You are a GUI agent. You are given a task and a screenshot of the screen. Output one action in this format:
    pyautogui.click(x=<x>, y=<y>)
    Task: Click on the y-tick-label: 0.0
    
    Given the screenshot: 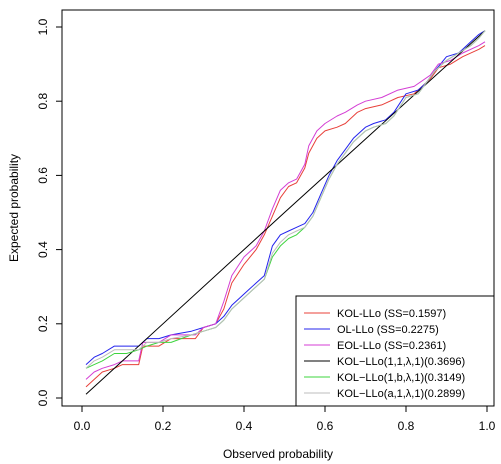 What is the action you would take?
    pyautogui.click(x=43, y=397)
    